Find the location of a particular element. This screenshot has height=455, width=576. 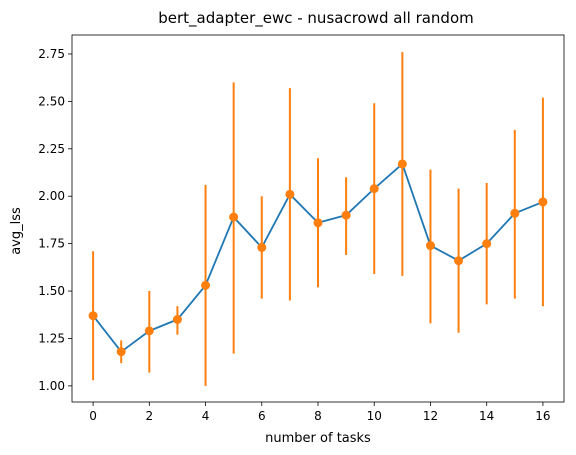

x-axis-title: number of tasks is located at coordinates (318, 438).